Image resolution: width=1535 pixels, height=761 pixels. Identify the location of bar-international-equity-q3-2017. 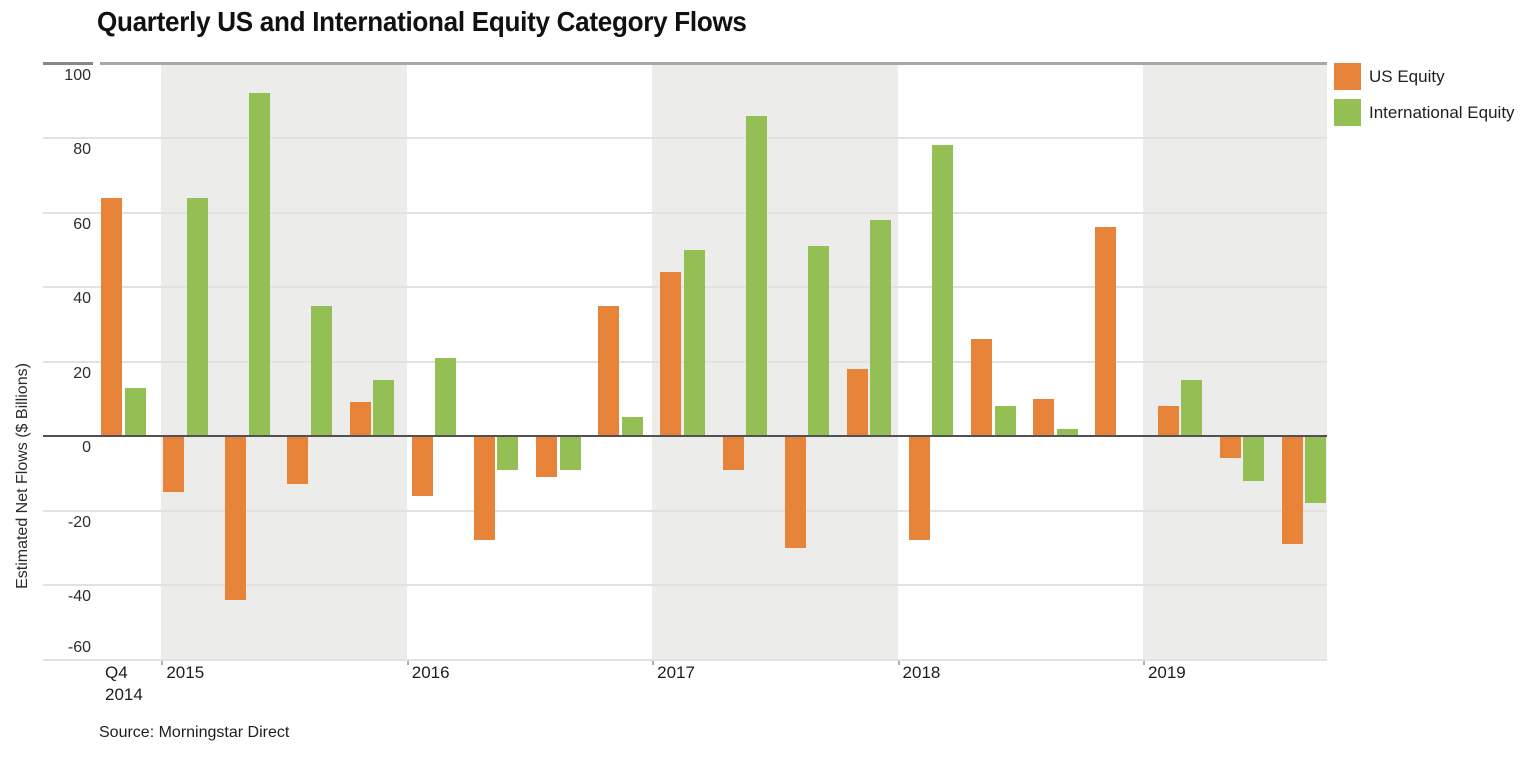
(819, 341).